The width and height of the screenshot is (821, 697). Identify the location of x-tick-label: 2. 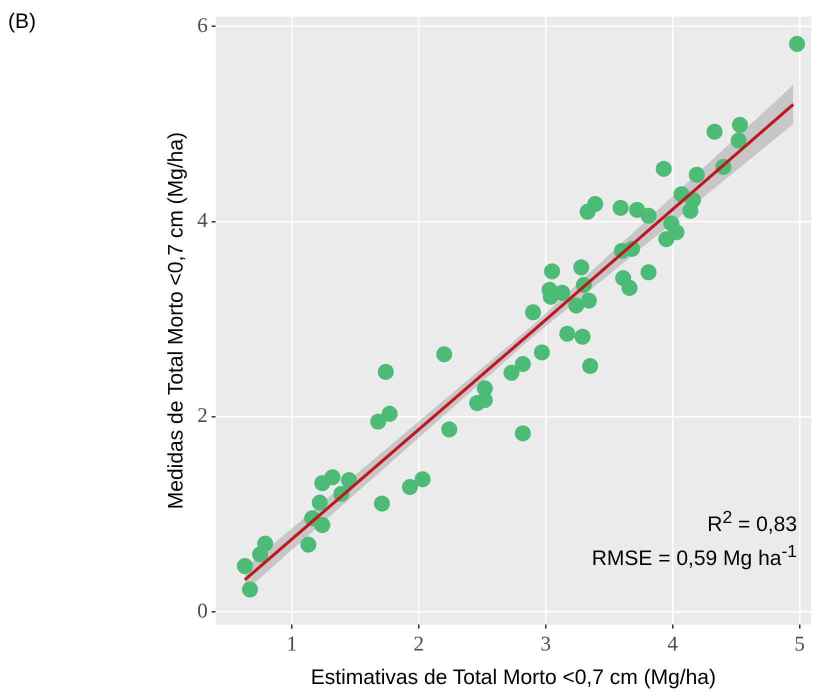
(419, 644).